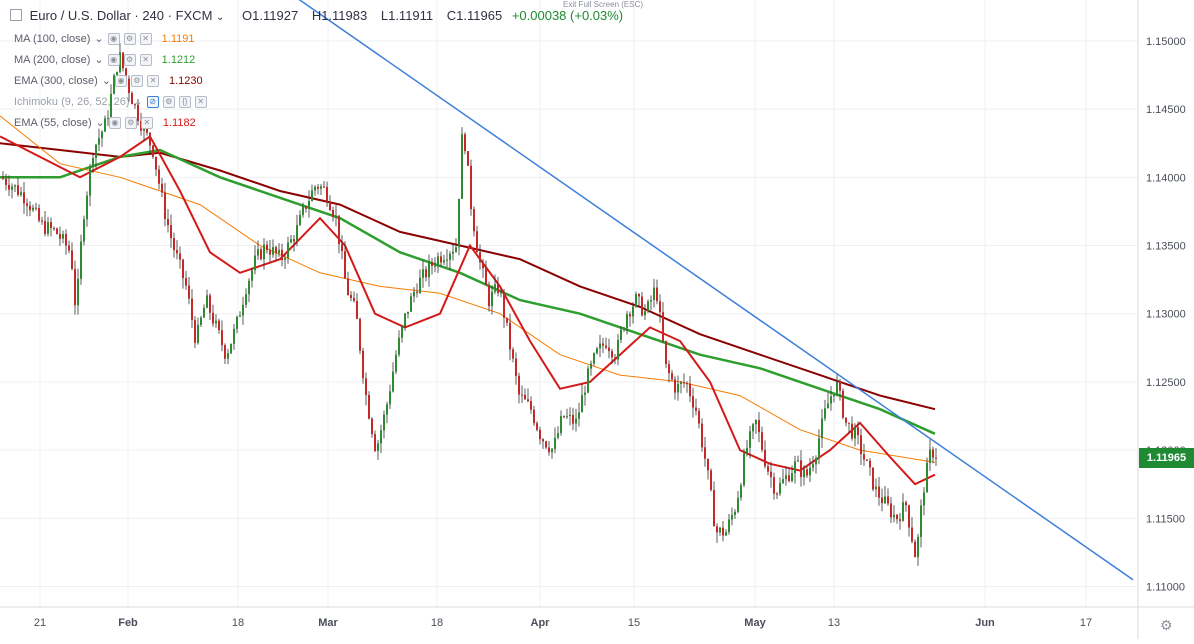 This screenshot has width=1194, height=644. I want to click on study-label: Ichimoku (9, 26, 52, 26), so click(72, 101).